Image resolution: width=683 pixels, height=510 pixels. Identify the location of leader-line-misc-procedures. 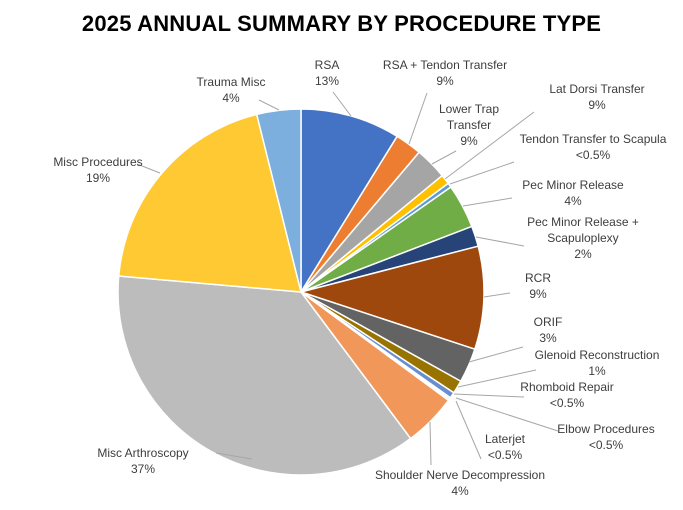
(148, 168).